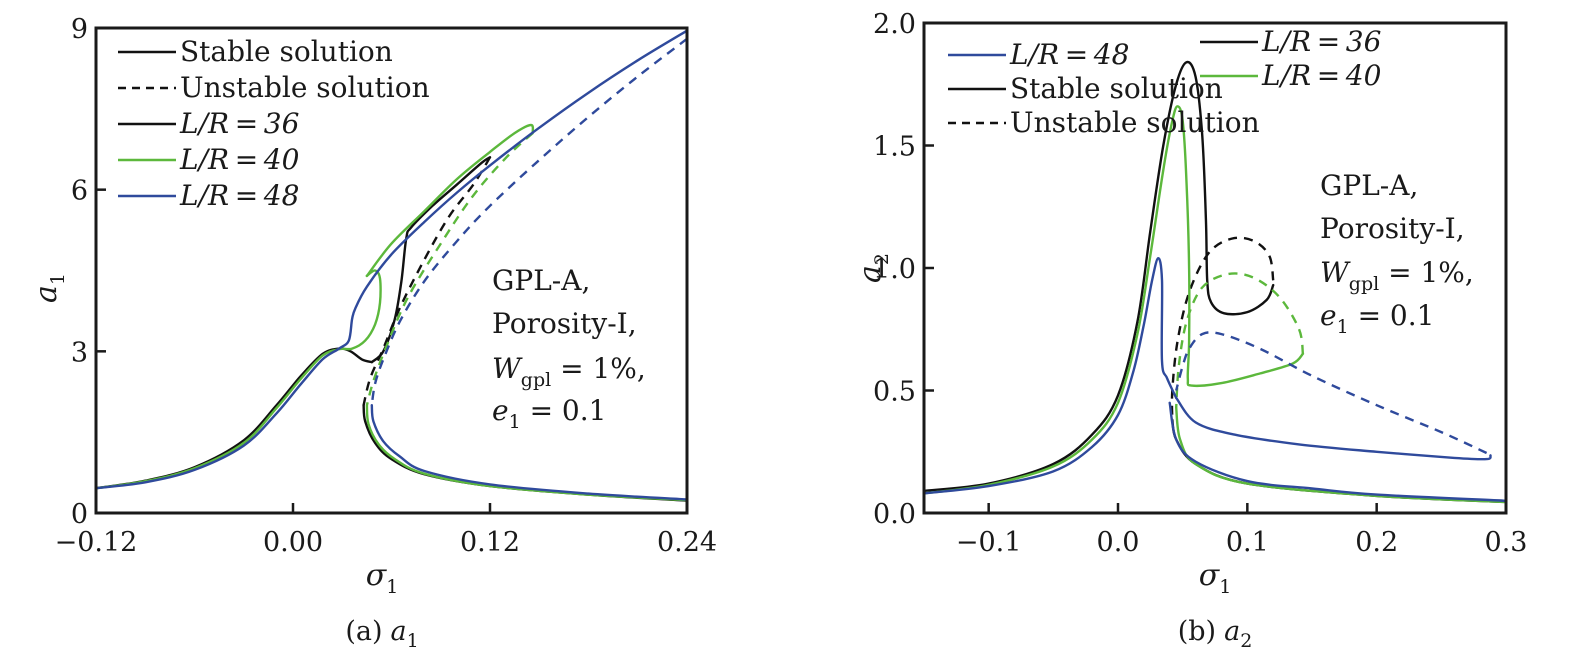 The height and width of the screenshot is (662, 1569). Describe the element at coordinates (1118, 542) in the screenshot. I see `x-tick-label: 0.0` at that location.